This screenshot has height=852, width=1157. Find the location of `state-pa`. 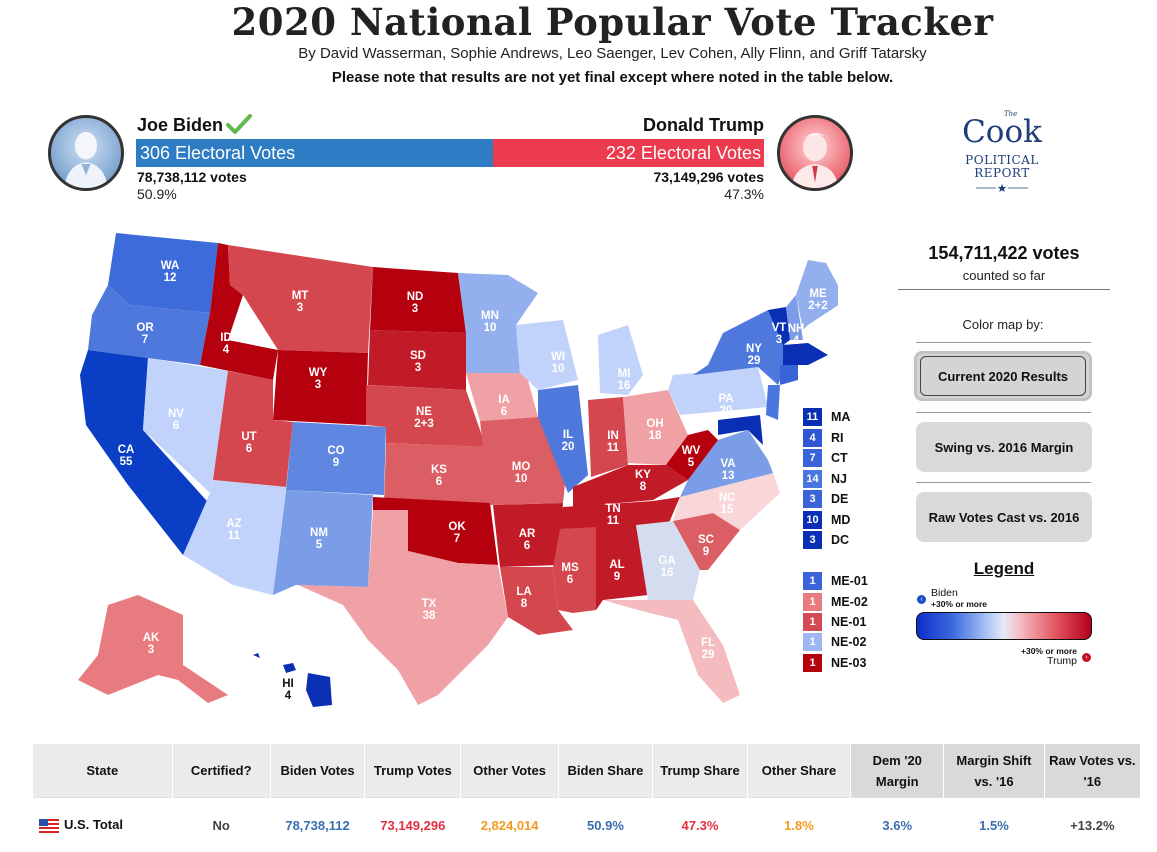

state-pa is located at coordinates (718, 391).